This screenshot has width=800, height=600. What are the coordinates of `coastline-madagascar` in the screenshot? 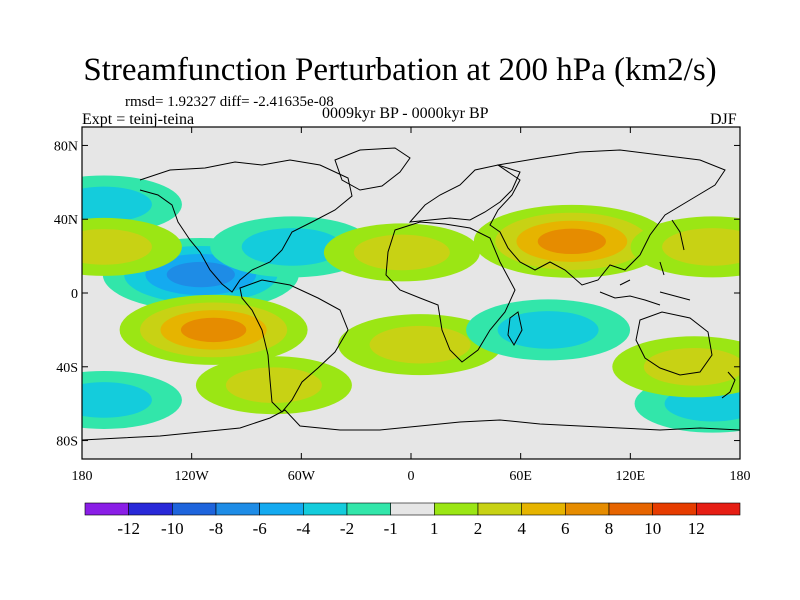 It's located at (515, 329).